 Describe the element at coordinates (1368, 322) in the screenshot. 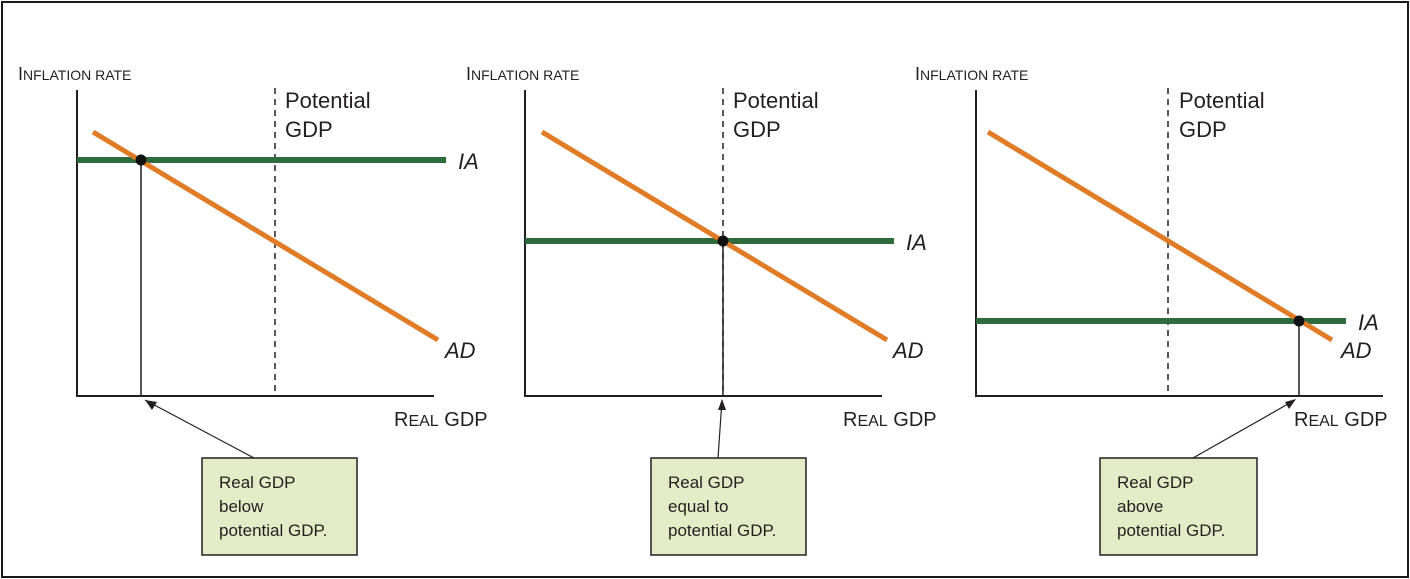

I see `panel-3-ia-label: IA` at that location.